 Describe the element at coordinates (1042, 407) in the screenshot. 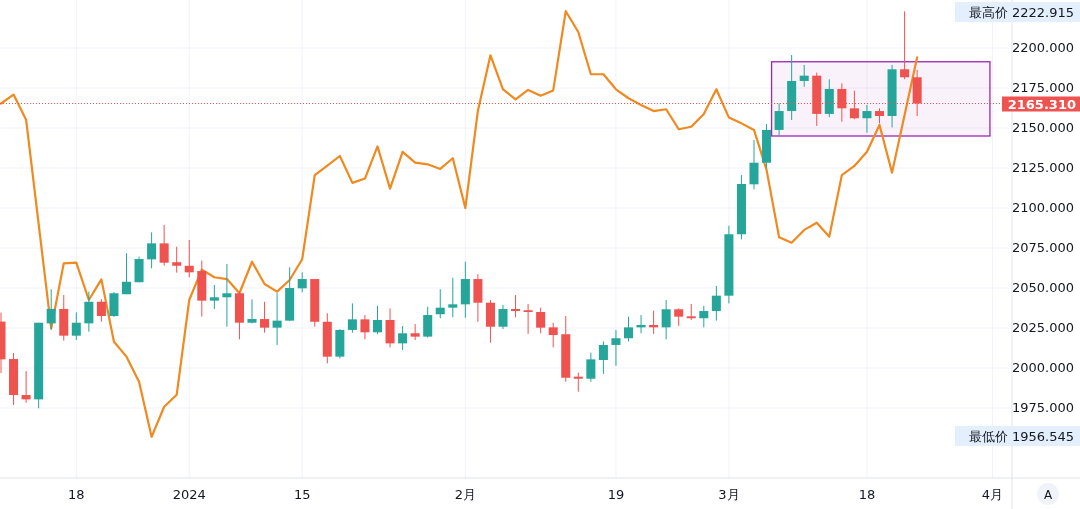

I see `y-tick-label: 1975.000` at that location.